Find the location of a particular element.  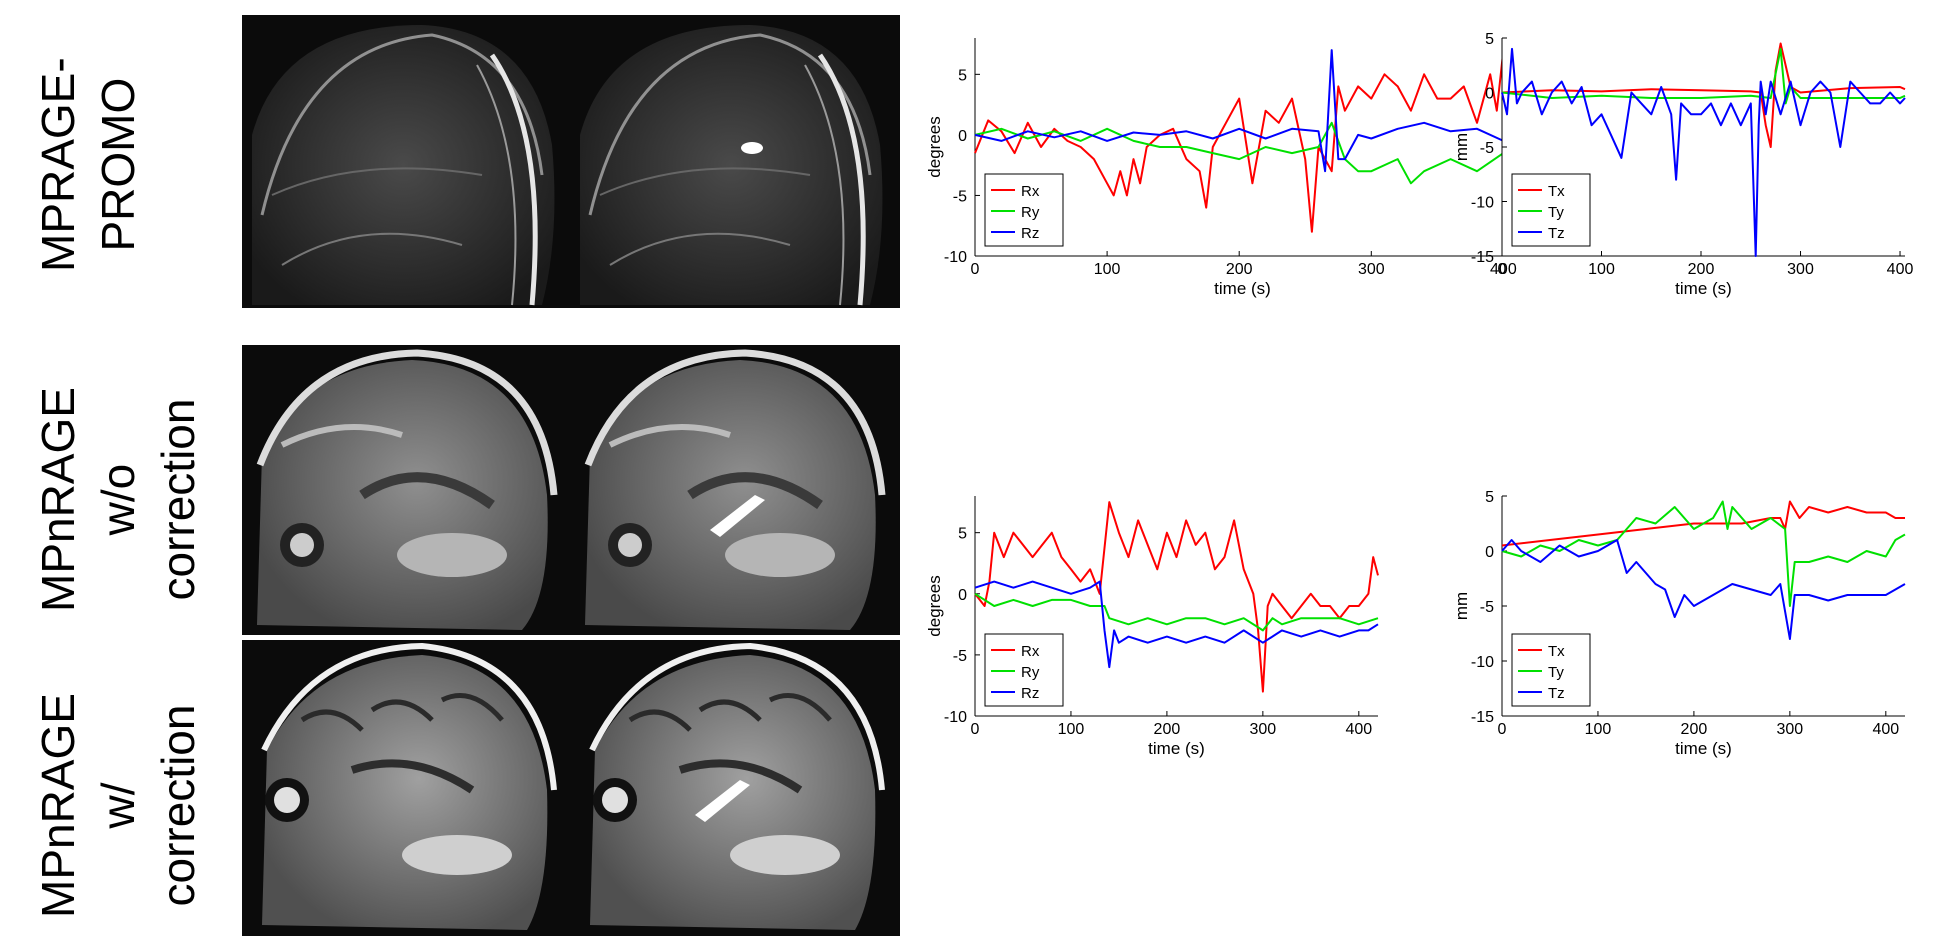

row-label-mprage-promo: MPRAGE- PROMO is located at coordinates (88, 164).